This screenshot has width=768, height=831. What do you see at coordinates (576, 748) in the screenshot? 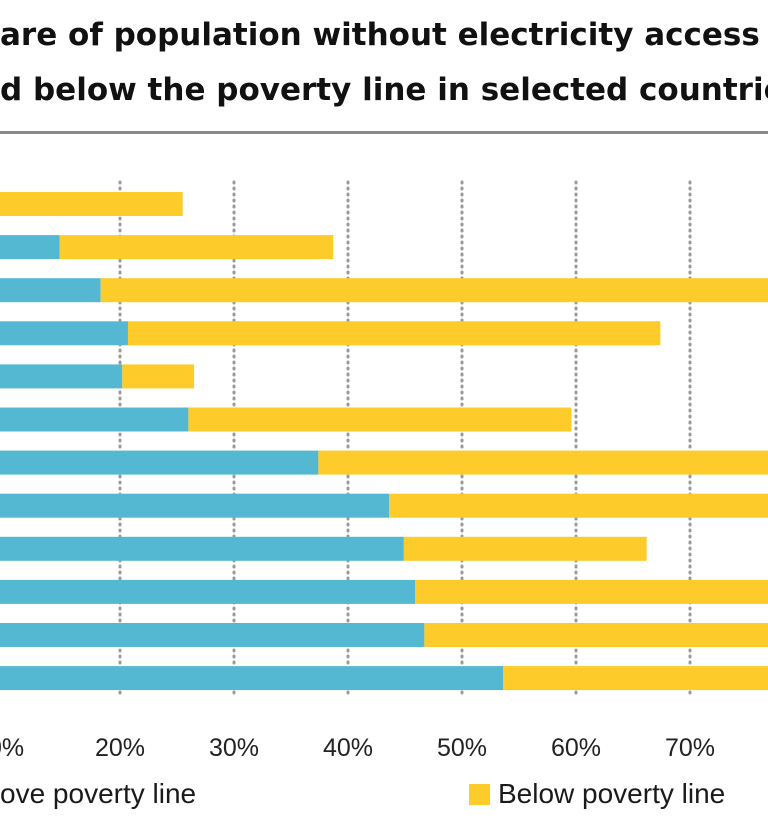
I see `x-tick-label-5: 60%` at bounding box center [576, 748].